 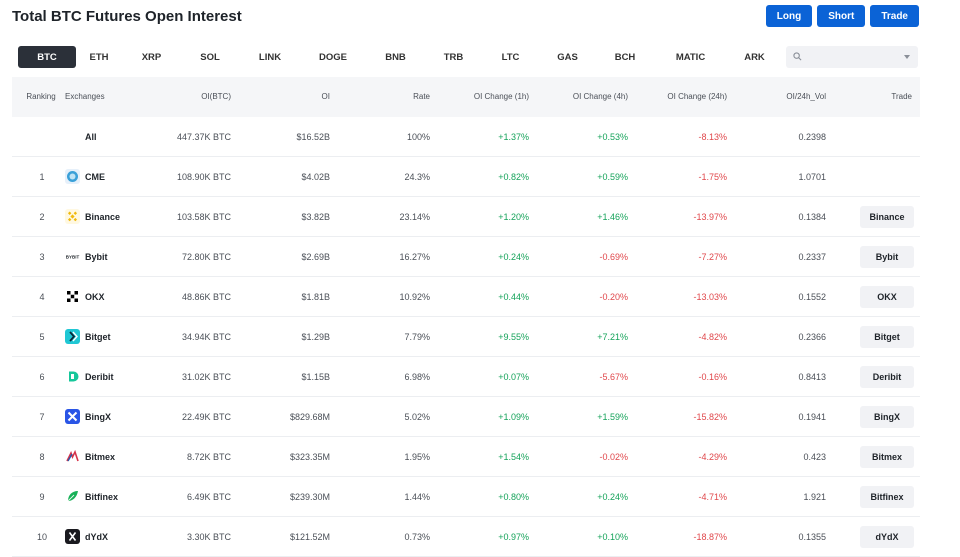 What do you see at coordinates (96, 257) in the screenshot?
I see `cell-exchange: Bybit` at bounding box center [96, 257].